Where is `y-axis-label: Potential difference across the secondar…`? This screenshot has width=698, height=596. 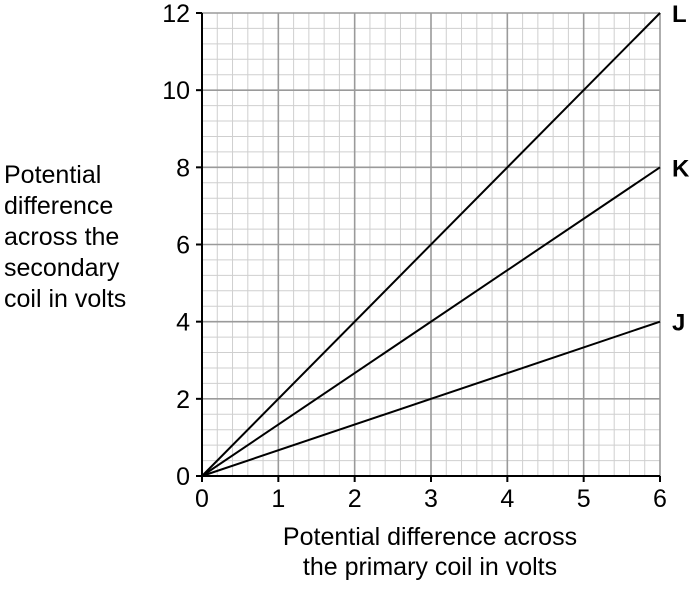 y-axis-label: Potential difference across the secondar… is located at coordinates (79, 237).